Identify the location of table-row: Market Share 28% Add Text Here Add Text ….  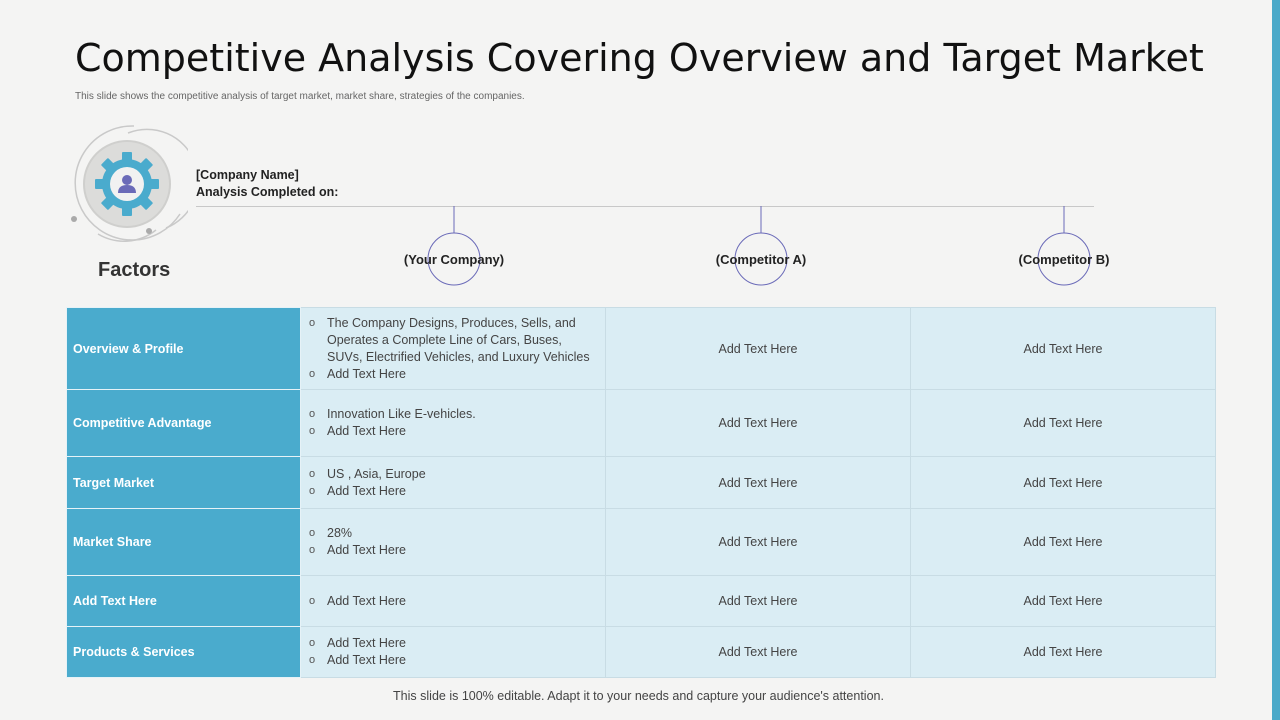
(641, 542).